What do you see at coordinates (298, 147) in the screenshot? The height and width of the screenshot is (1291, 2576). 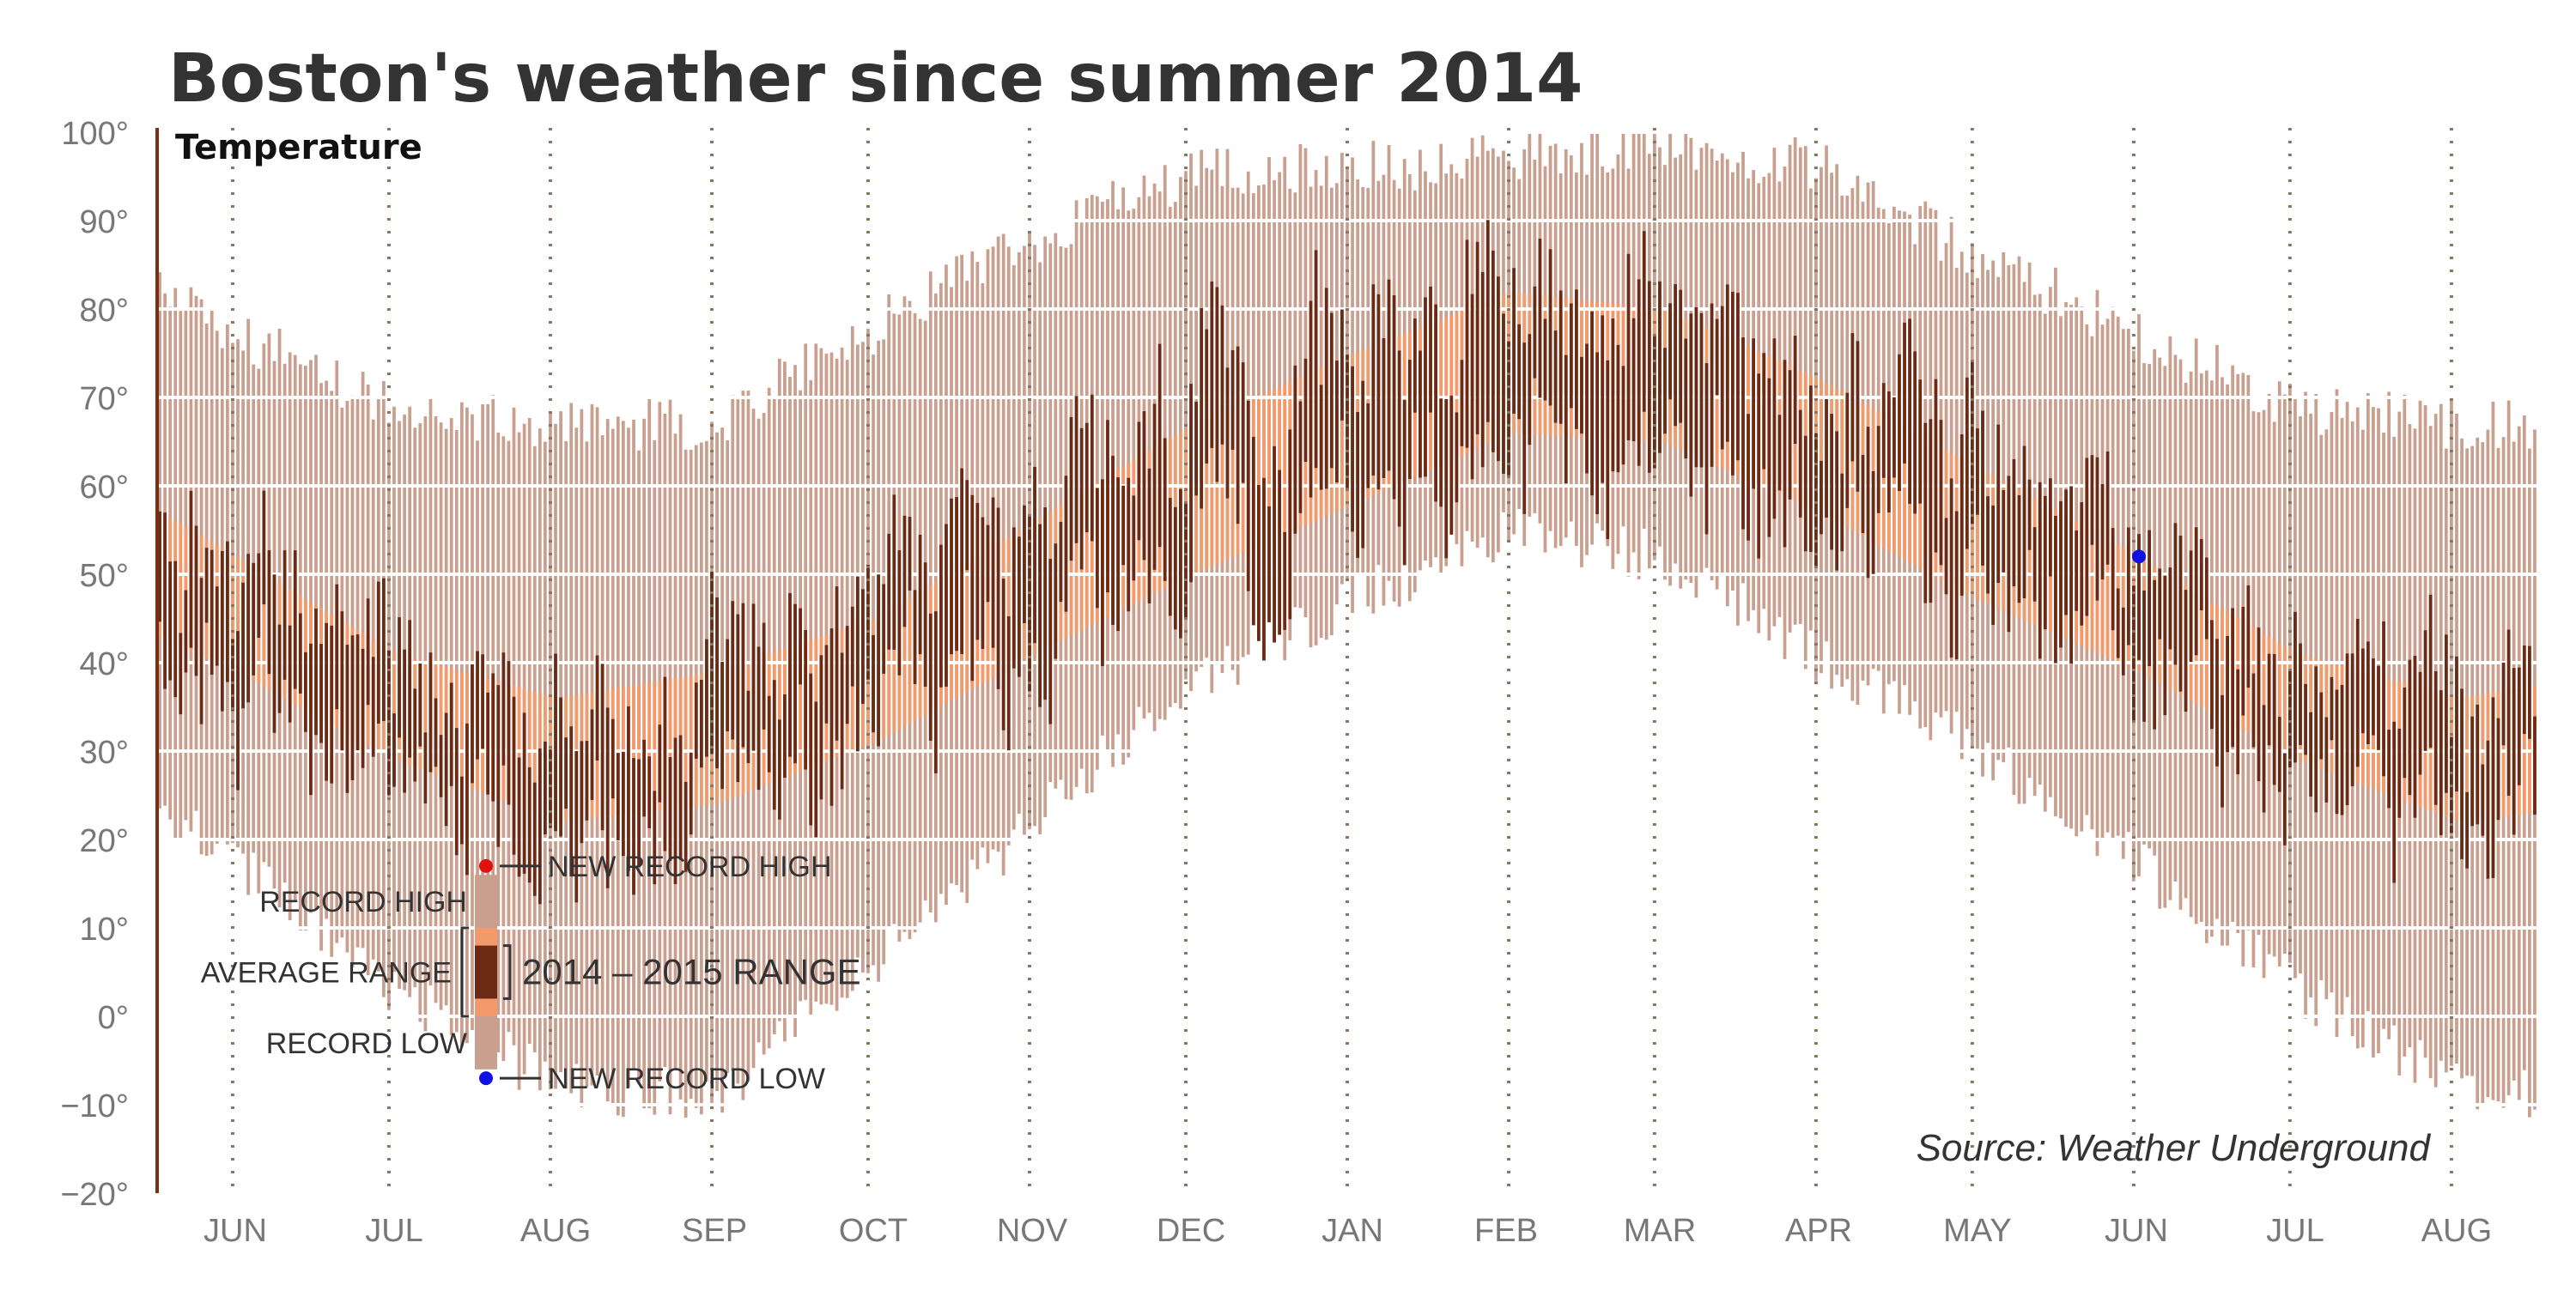 I see `chart-subtitle: Temperature` at bounding box center [298, 147].